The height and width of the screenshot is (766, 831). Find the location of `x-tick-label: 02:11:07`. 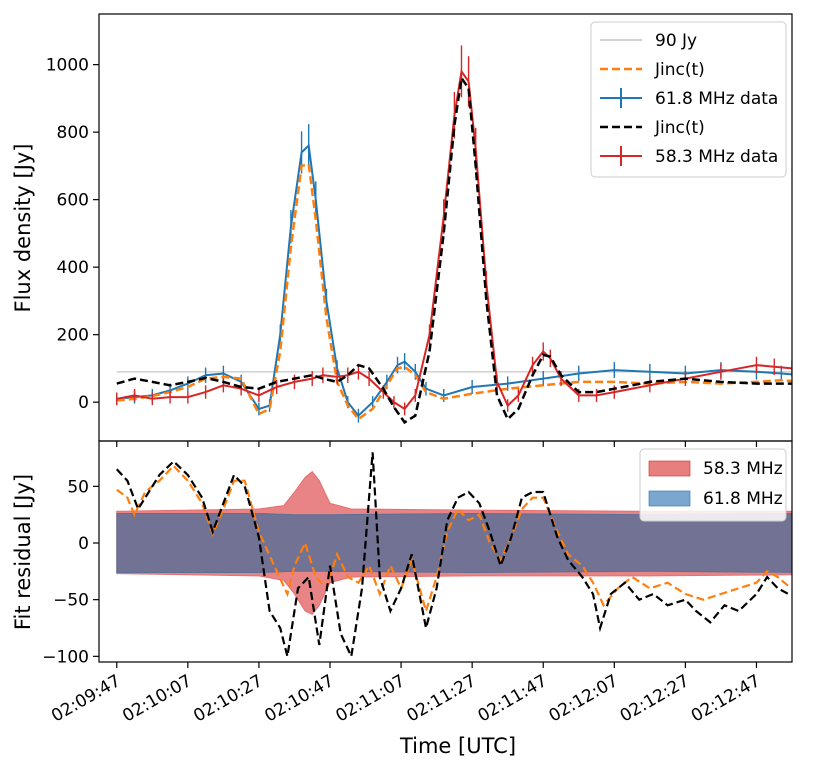

x-tick-label: 02:11:07 is located at coordinates (370, 699).